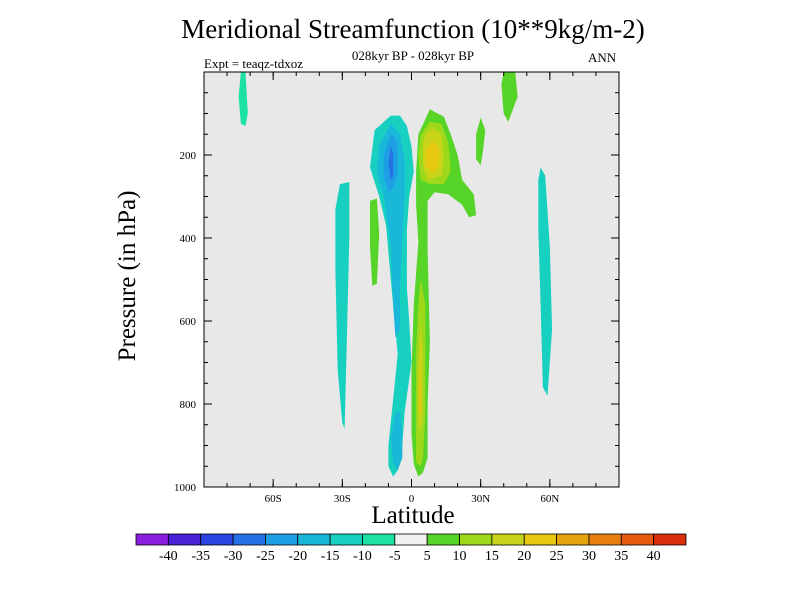 This screenshot has width=800, height=600. Describe the element at coordinates (413, 29) in the screenshot. I see `chart-title: Meridional Streamfunction (10**9kg/m-2)` at that location.